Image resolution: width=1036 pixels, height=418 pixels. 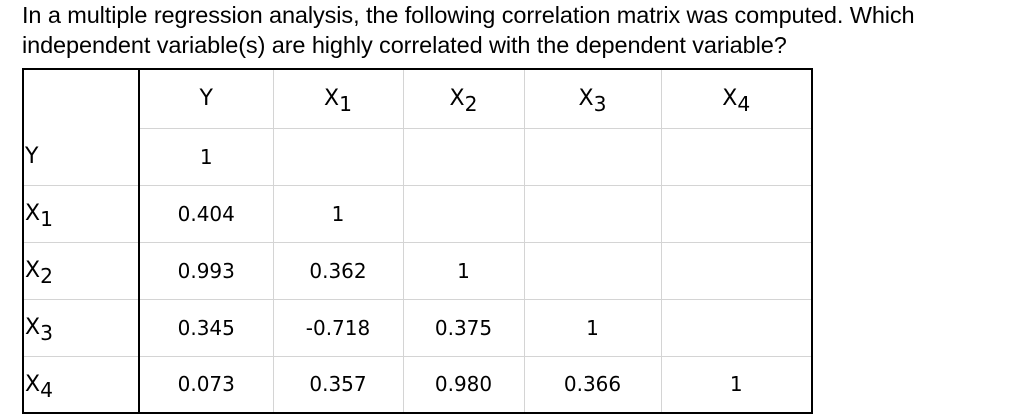 I want to click on table-row-x1: X1 0.404 1, so click(x=417, y=213).